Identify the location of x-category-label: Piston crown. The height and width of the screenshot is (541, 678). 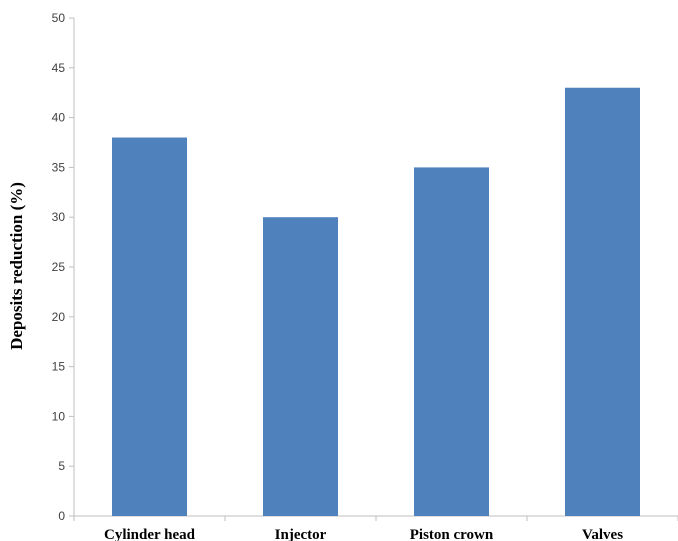
(452, 534).